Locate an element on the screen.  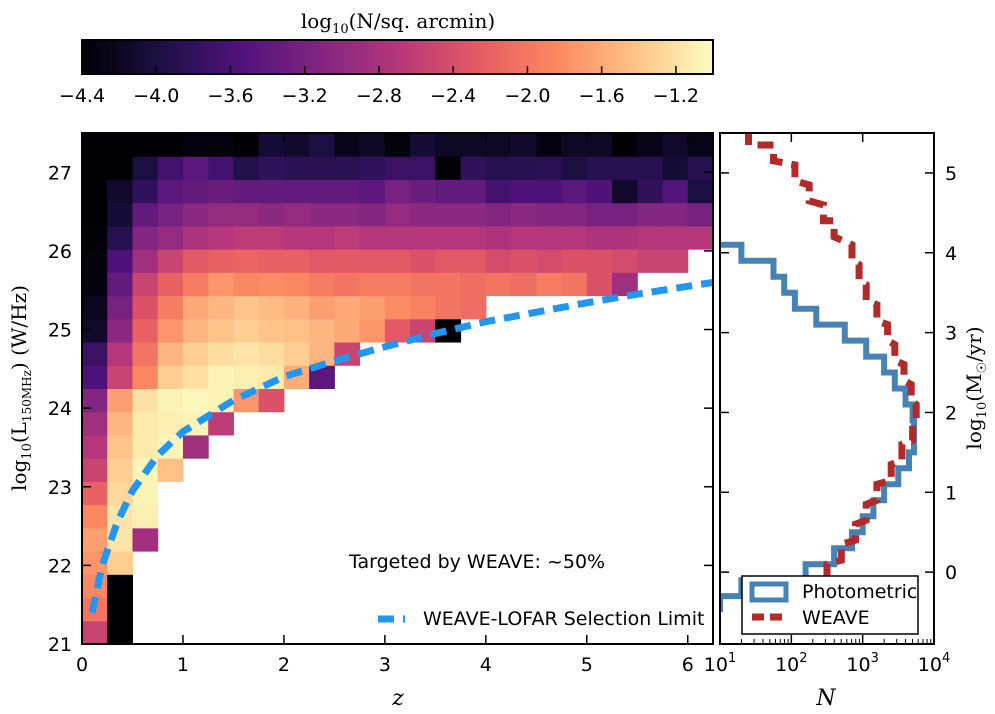
histogram-x-tick-label: 10⁴ is located at coordinates (934, 663).